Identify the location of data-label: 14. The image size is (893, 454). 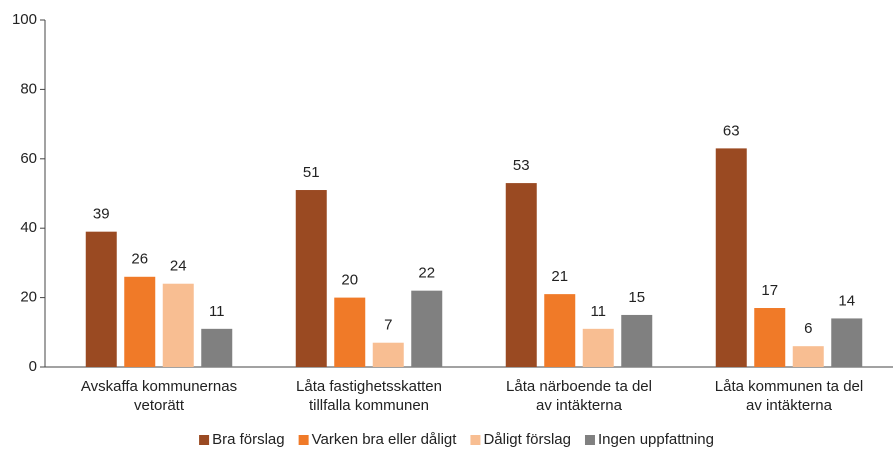
(846, 300).